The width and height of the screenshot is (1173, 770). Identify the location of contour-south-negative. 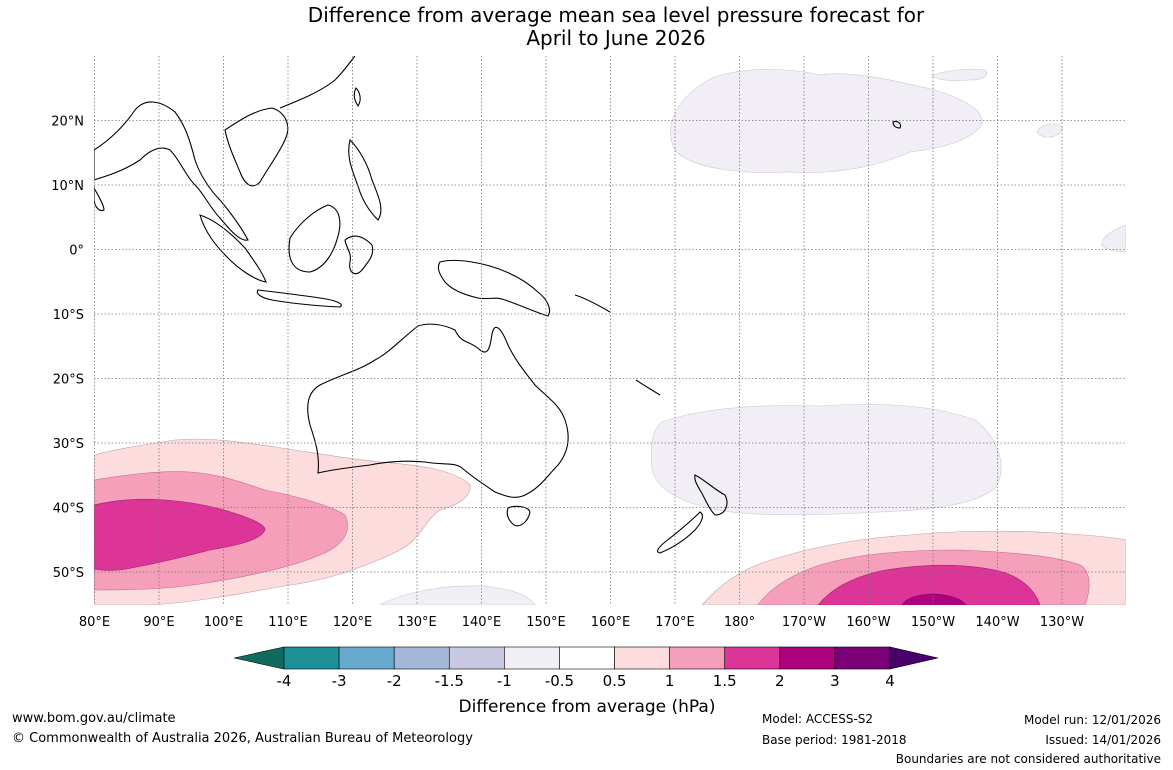
(457, 595).